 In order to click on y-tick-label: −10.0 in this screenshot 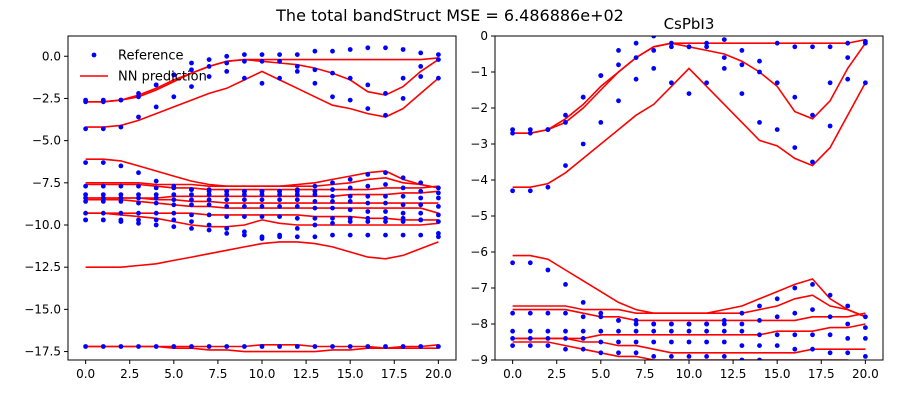, I will do `click(42, 225)`.